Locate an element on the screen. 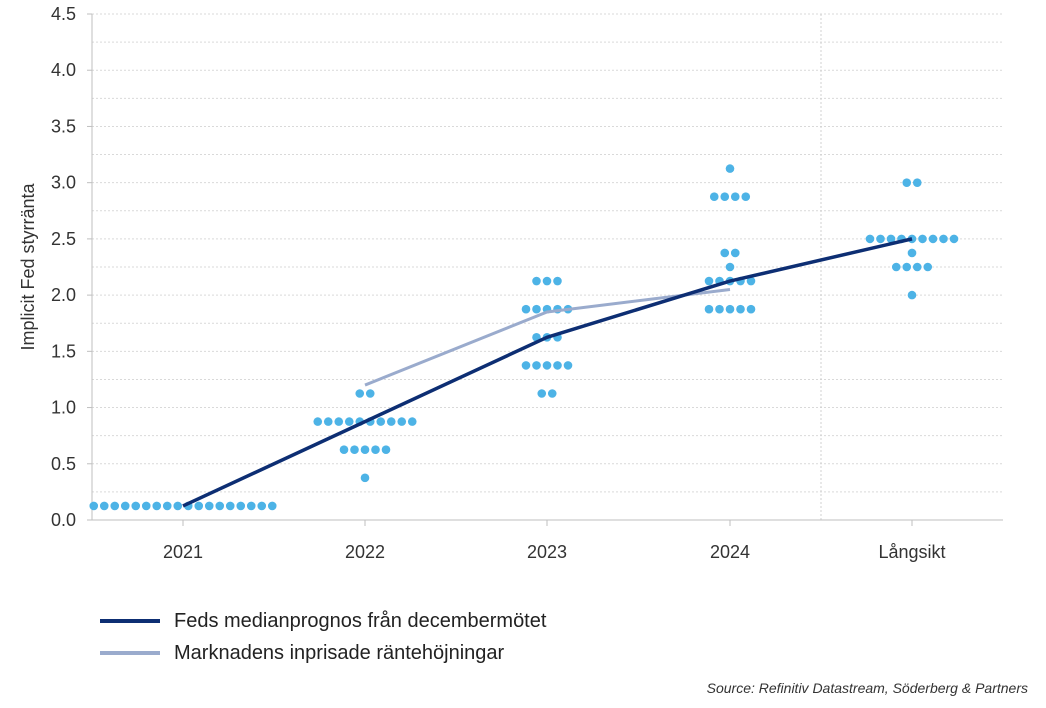  legend-swatch-median is located at coordinates (130, 621).